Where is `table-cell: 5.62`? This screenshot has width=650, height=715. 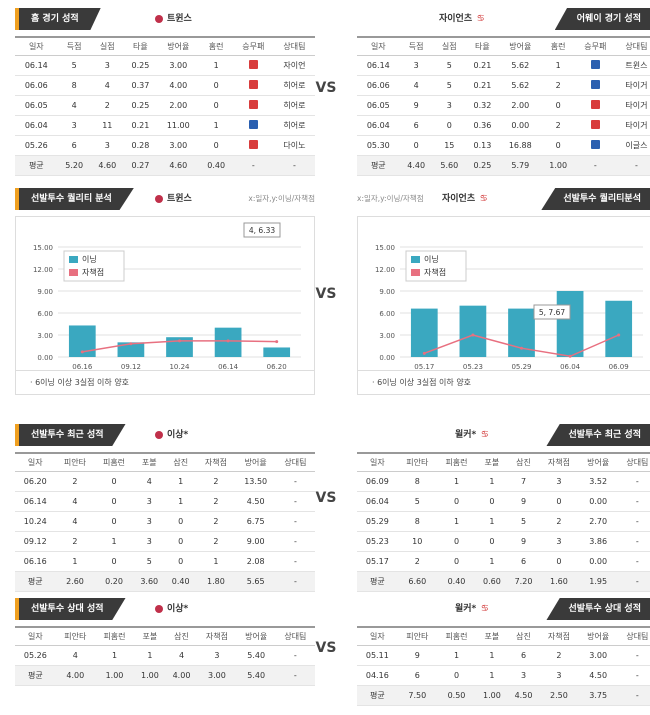
table-cell: 5.62 is located at coordinates (520, 85).